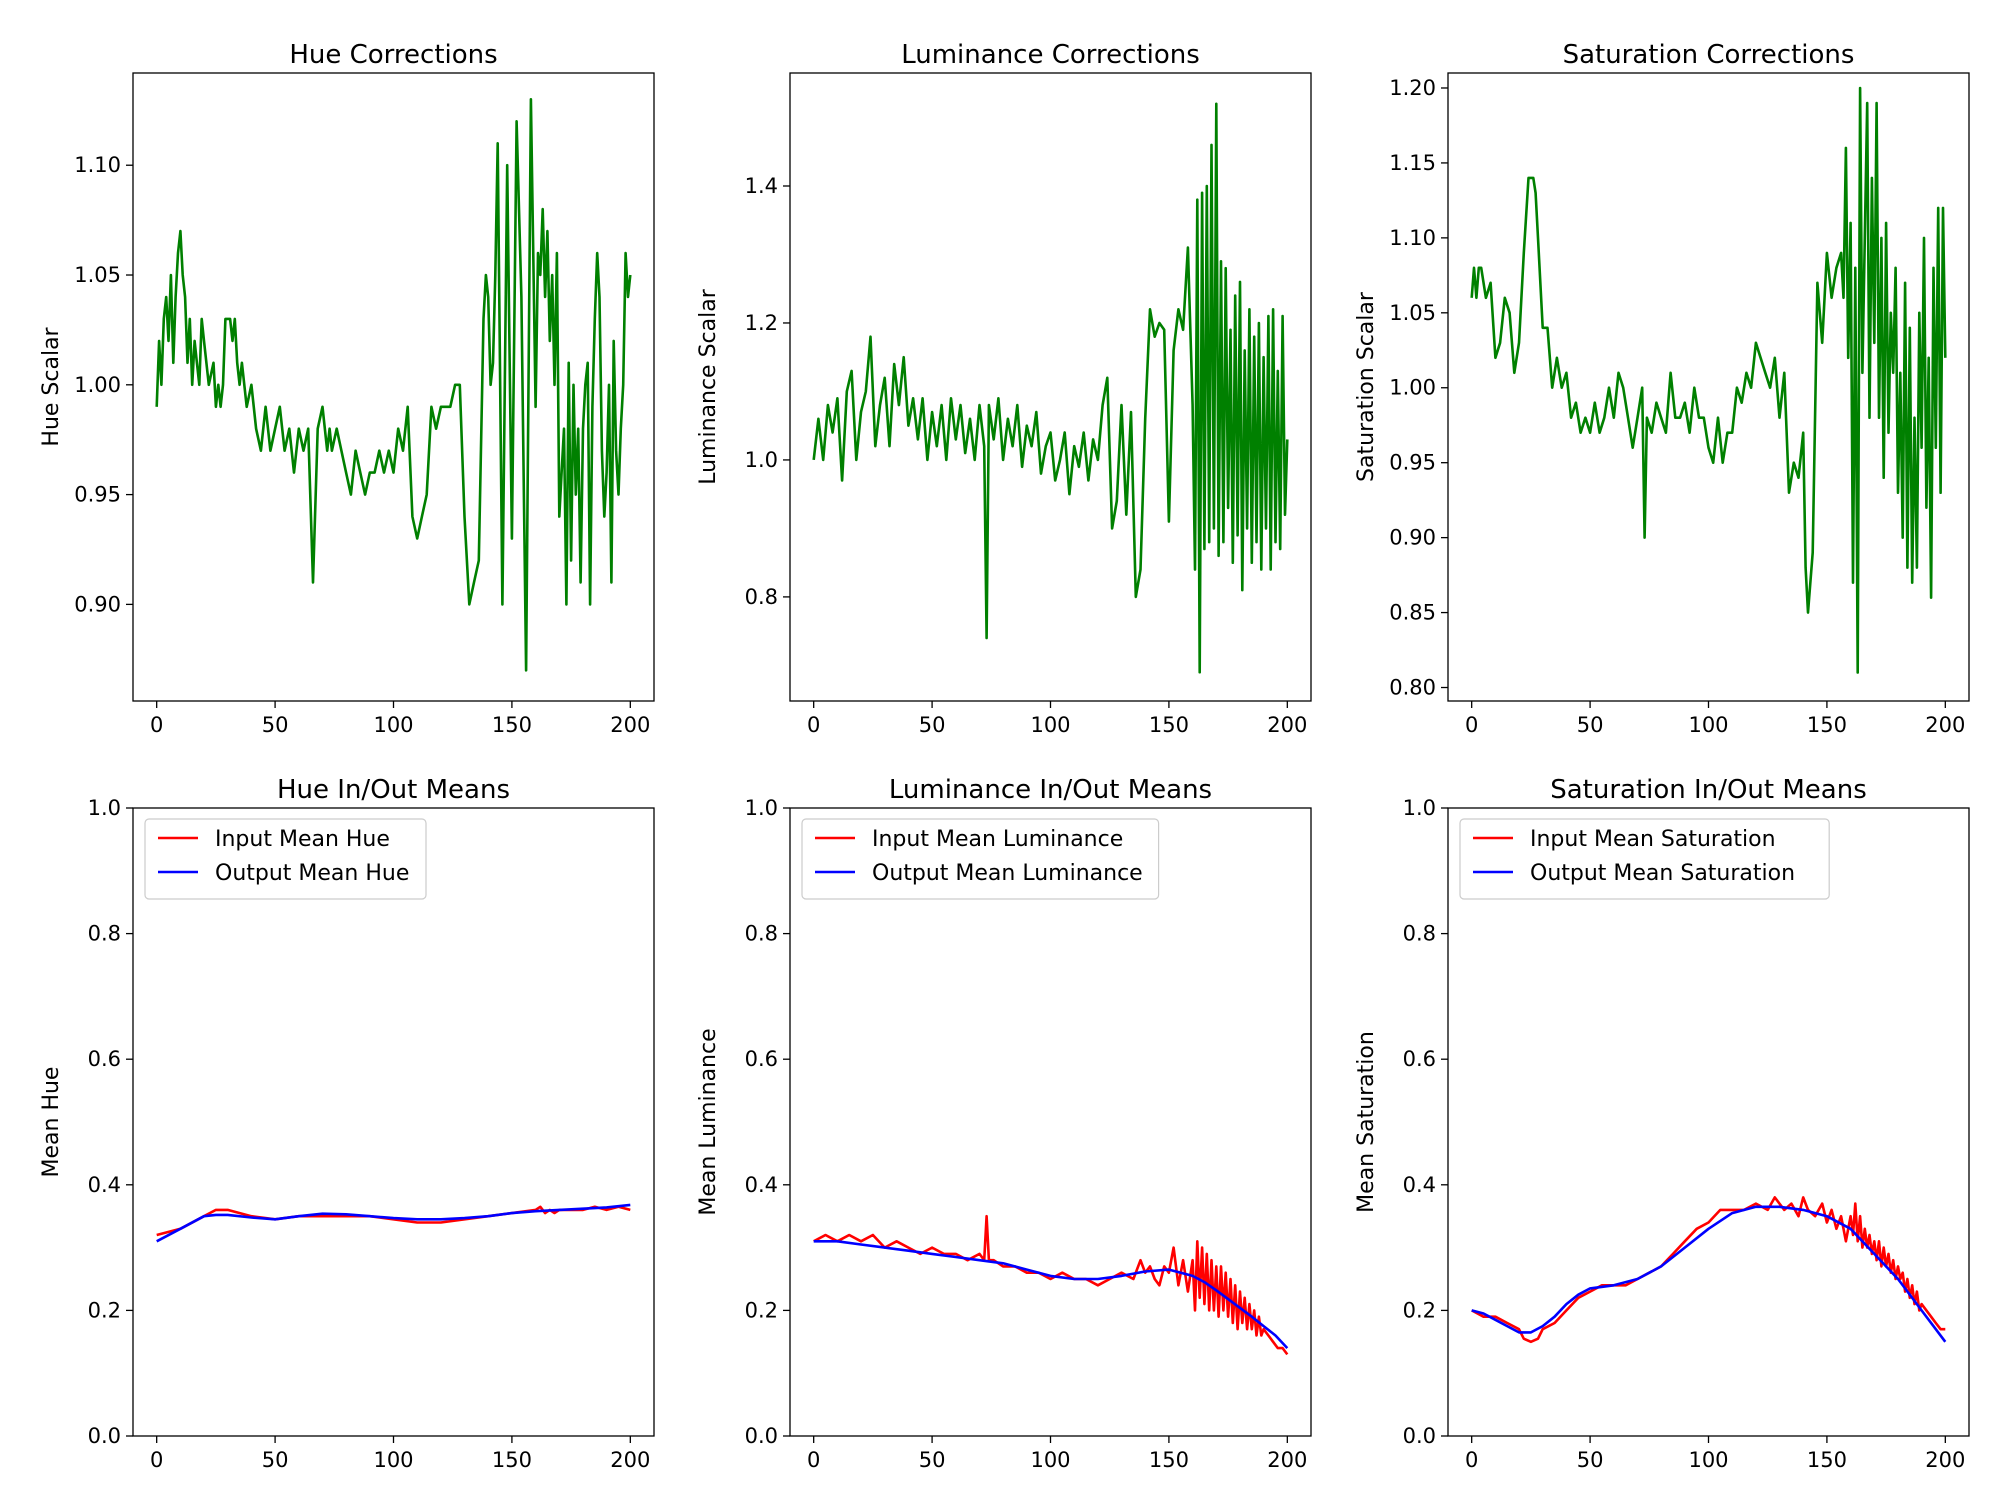  I want to click on chart-title: Hue In/Out Means, so click(393, 790).